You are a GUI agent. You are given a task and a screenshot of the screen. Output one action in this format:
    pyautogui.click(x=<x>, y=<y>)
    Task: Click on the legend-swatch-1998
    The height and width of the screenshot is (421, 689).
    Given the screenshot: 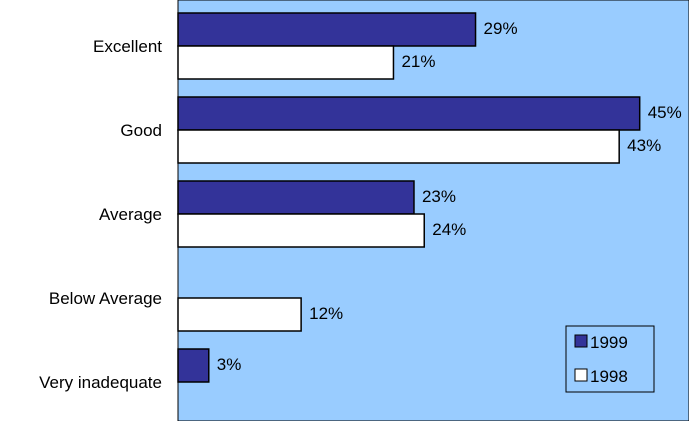 What is the action you would take?
    pyautogui.click(x=581, y=375)
    